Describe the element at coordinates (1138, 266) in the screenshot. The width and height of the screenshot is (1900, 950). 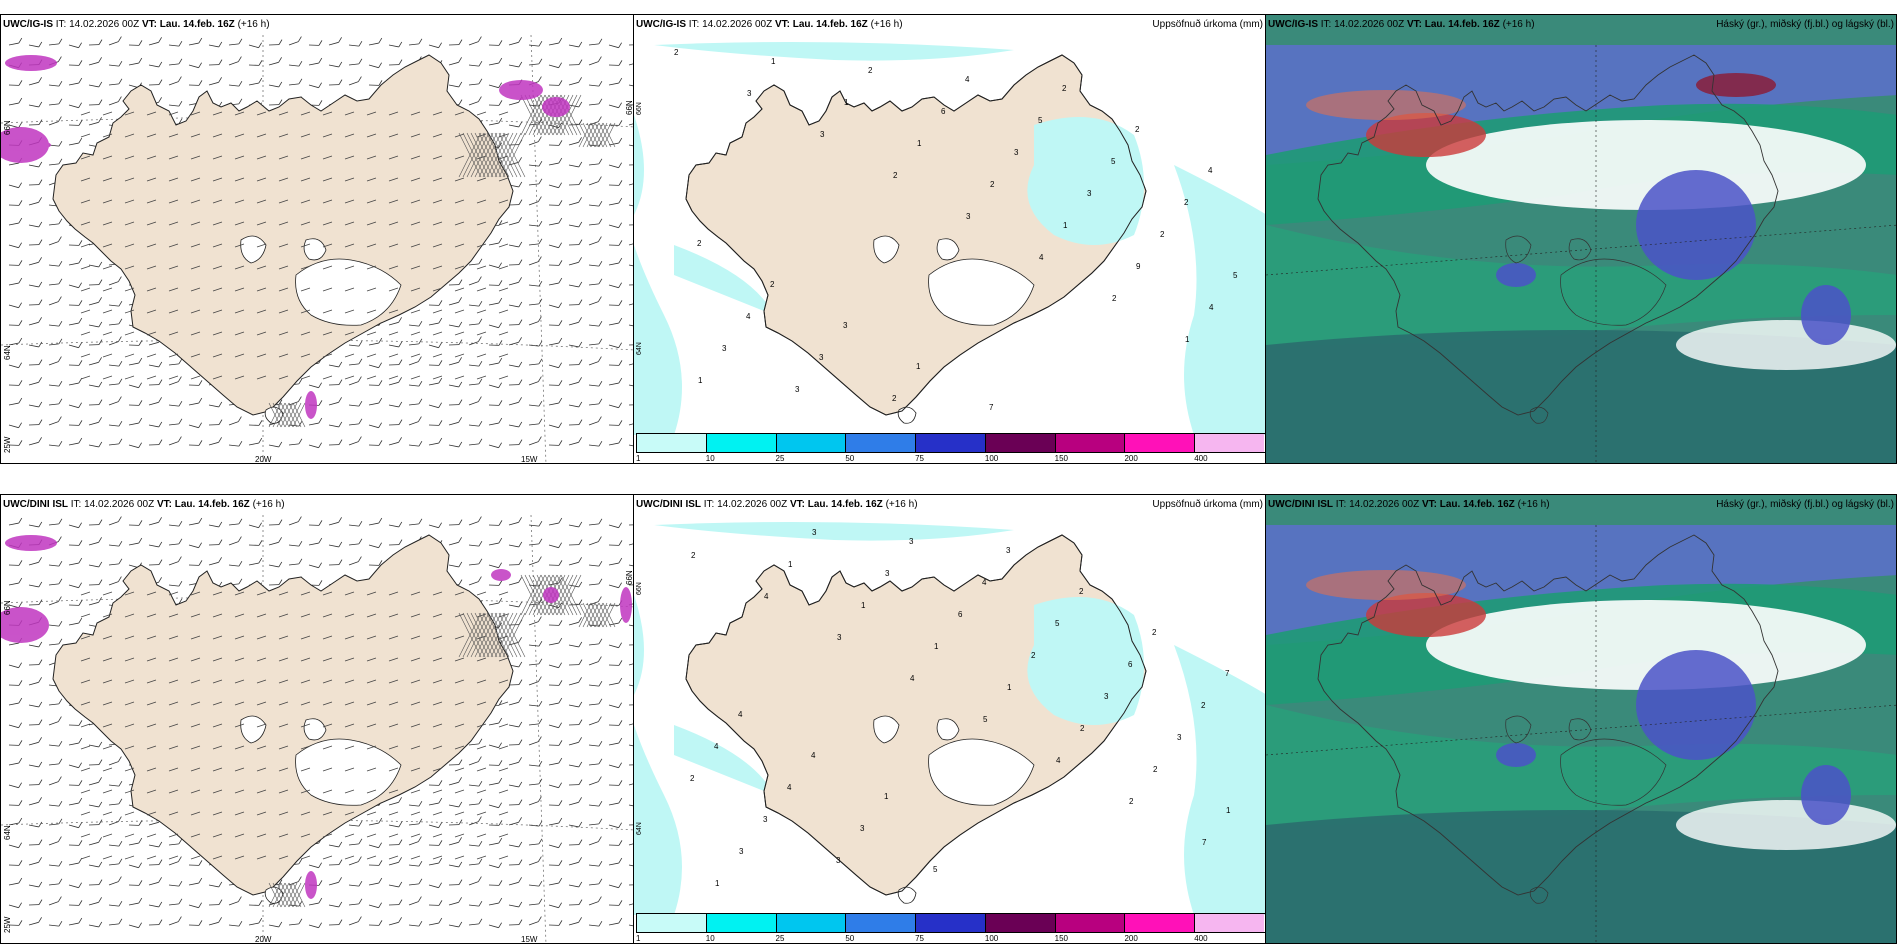
I see `precip-value-label: 9` at that location.